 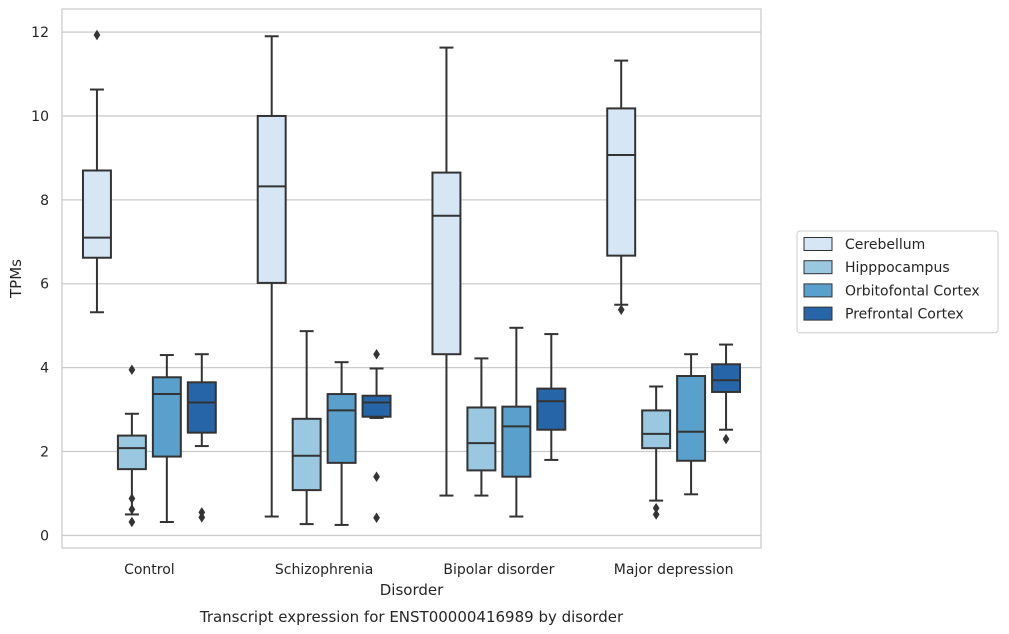 I want to click on legend-item: Cerebellum, so click(x=864, y=245).